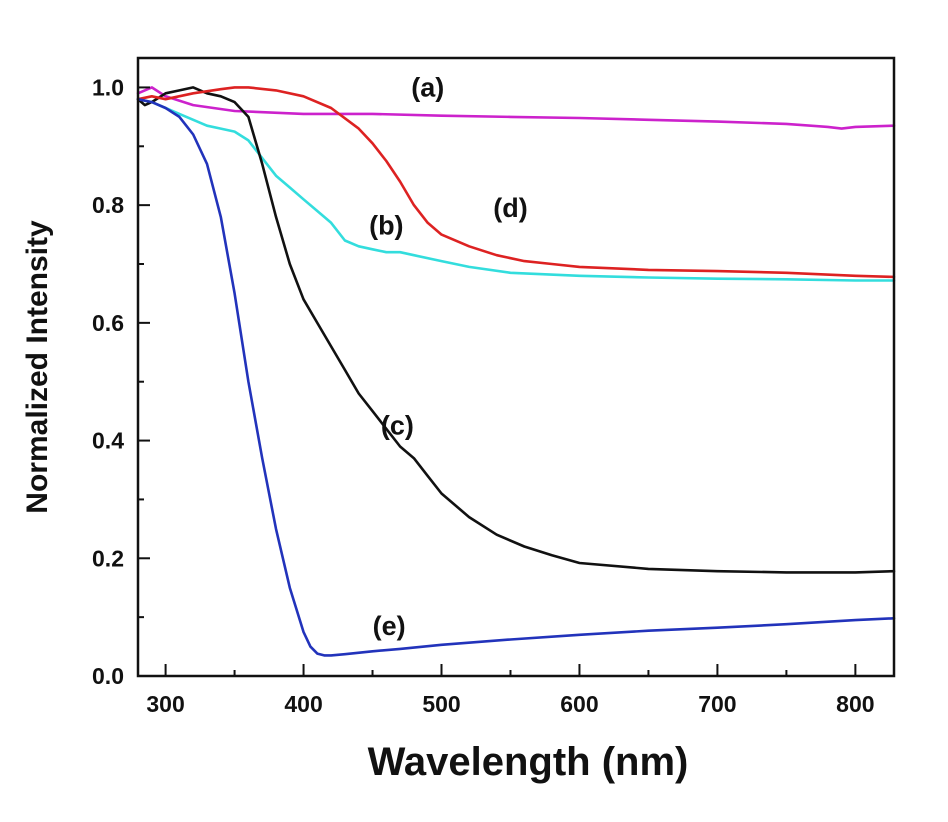 This screenshot has height=822, width=948. I want to click on y-tick-label: 1.0, so click(108, 87).